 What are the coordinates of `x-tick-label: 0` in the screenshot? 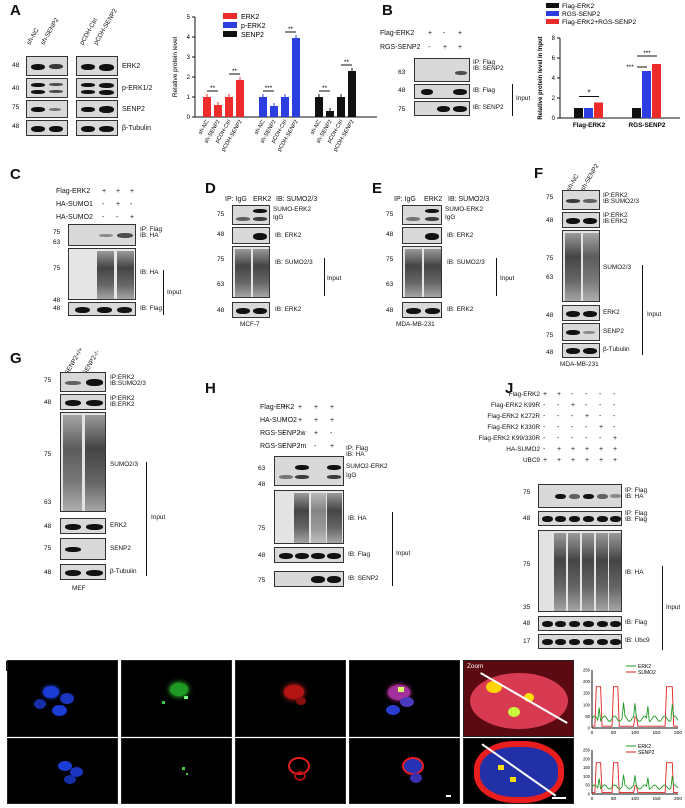 It's located at (592, 799).